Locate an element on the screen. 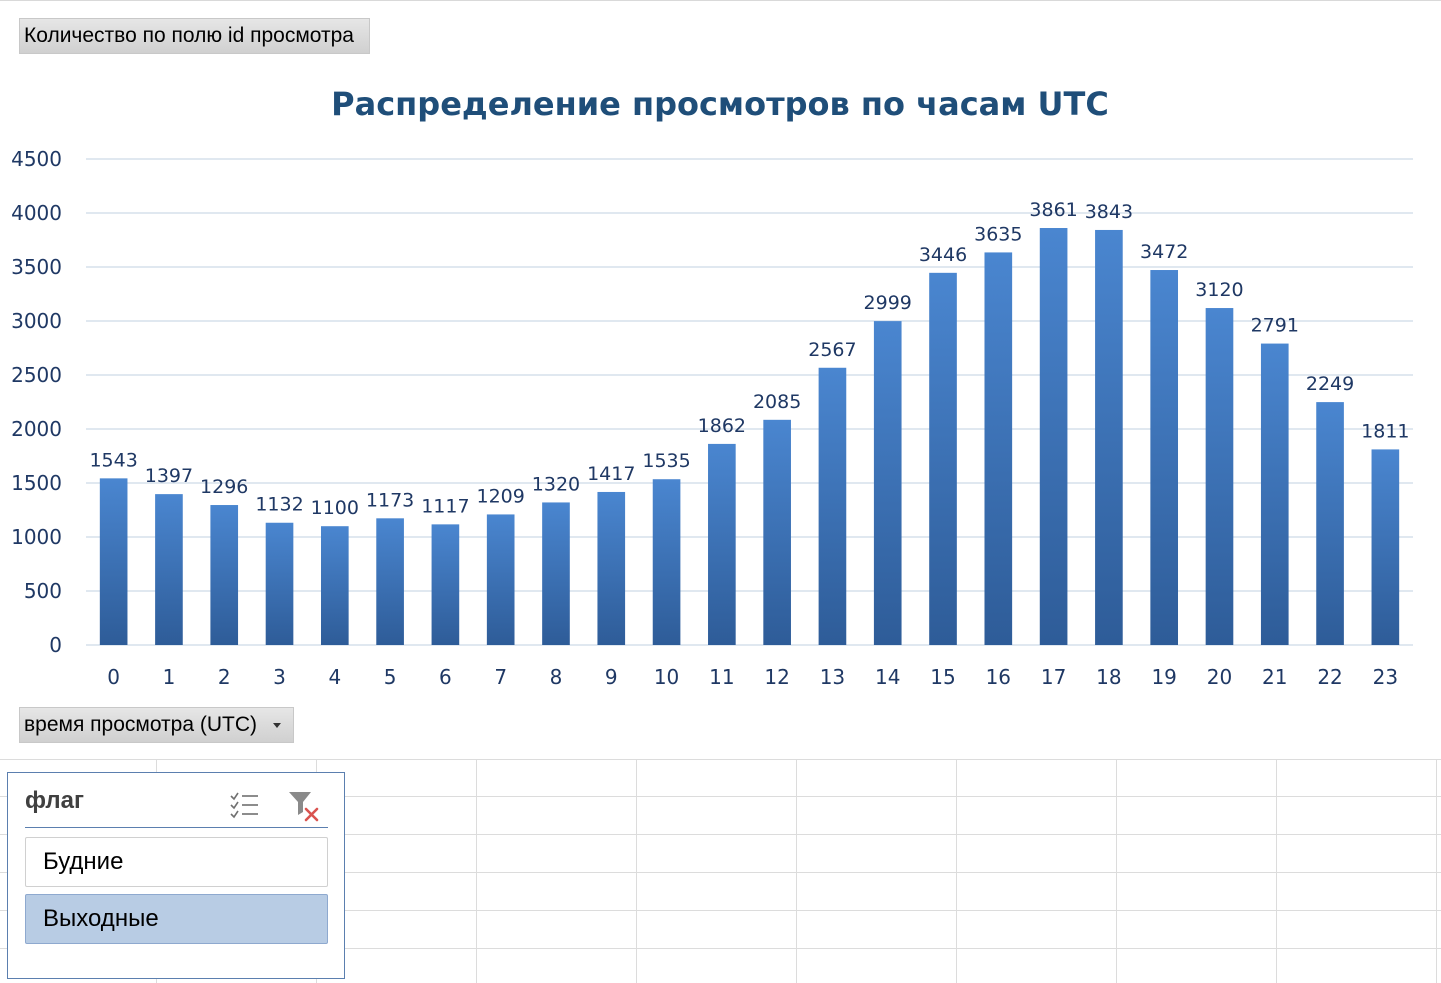 The width and height of the screenshot is (1441, 983). y-tick-label: 2000 is located at coordinates (36, 429).